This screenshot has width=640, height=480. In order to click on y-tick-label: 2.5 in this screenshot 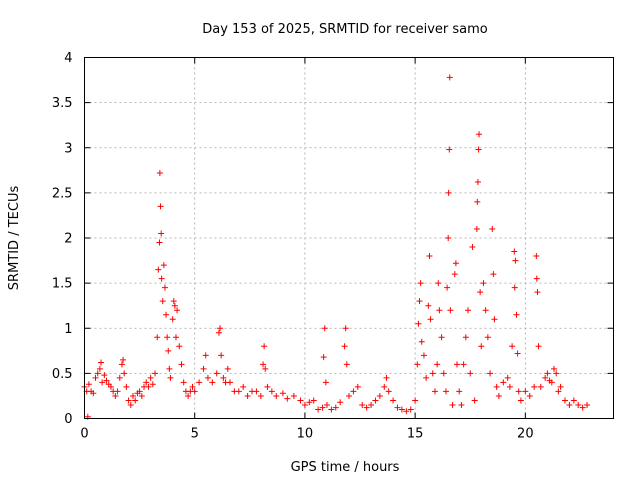, I will do `click(62, 193)`.